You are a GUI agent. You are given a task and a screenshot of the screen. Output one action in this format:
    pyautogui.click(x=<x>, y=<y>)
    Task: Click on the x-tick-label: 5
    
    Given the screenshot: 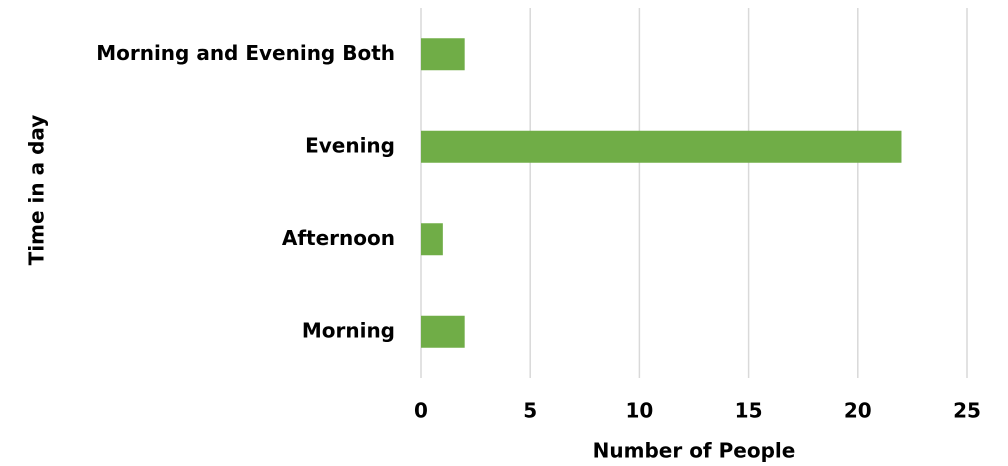 What is the action you would take?
    pyautogui.click(x=530, y=411)
    